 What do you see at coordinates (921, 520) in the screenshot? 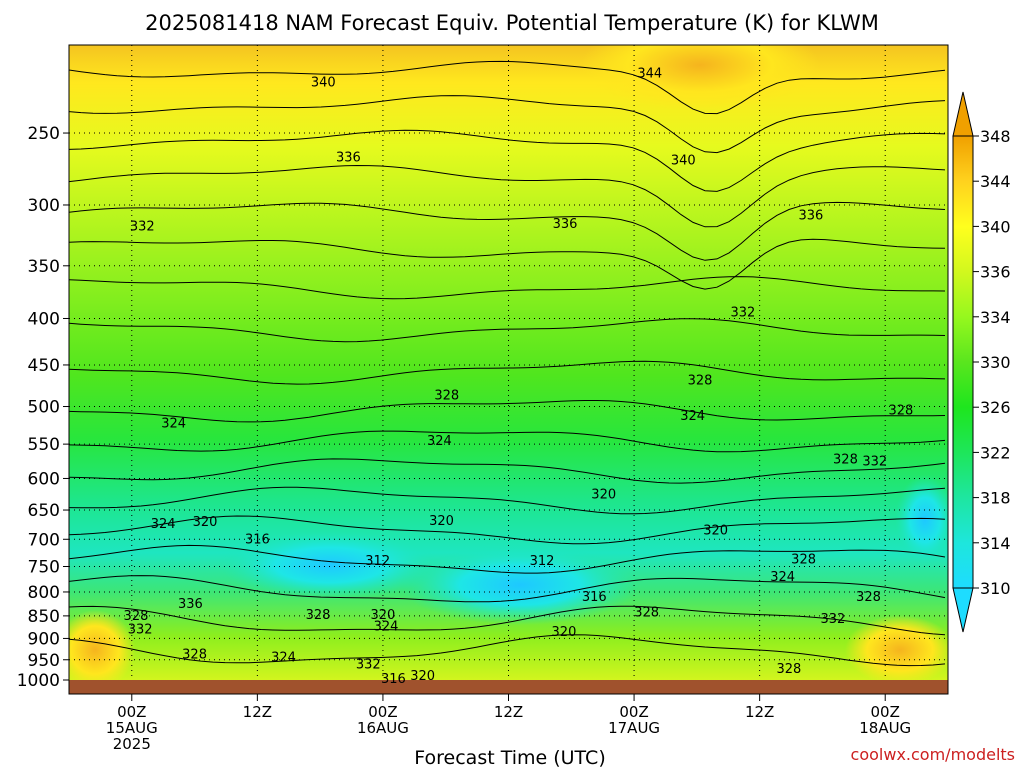
I see `cold-core-east` at bounding box center [921, 520].